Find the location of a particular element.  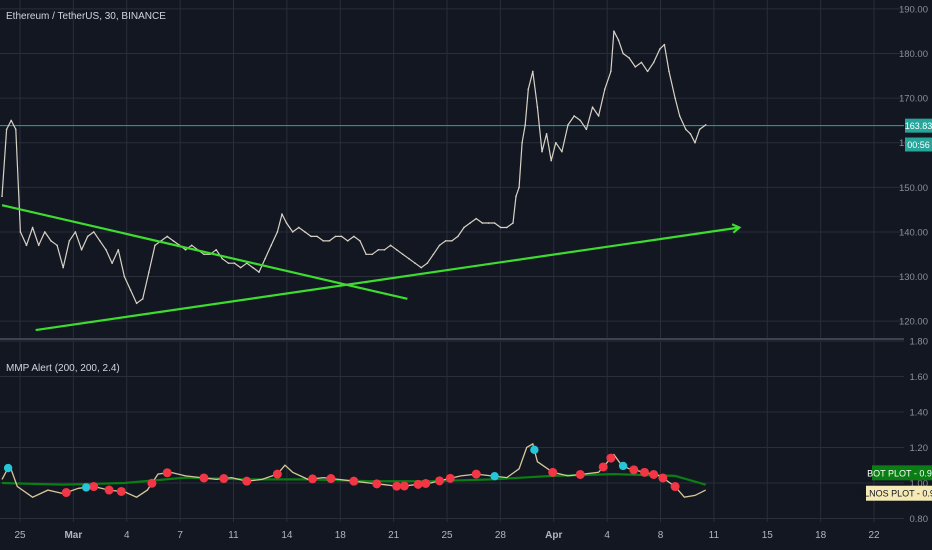

time-tick-label: Apr is located at coordinates (553, 535).